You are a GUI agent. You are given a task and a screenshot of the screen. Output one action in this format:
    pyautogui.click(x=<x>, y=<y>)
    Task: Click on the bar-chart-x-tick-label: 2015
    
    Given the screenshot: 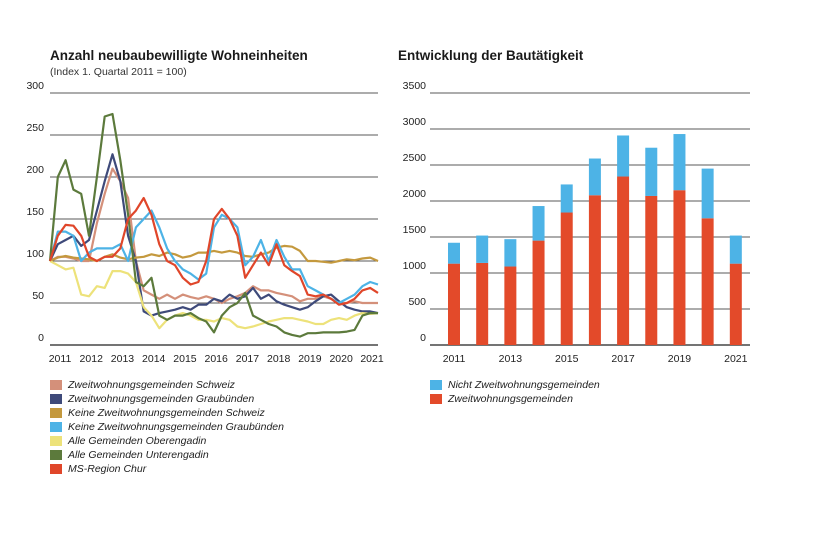 What is the action you would take?
    pyautogui.click(x=567, y=359)
    